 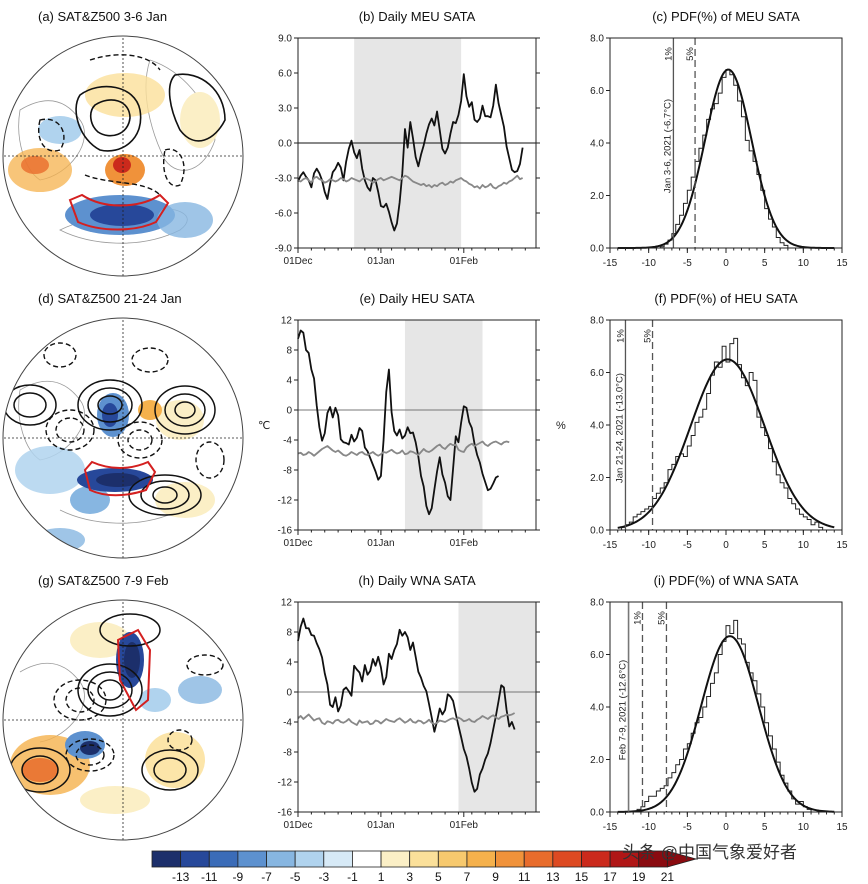 What do you see at coordinates (287, 723) in the screenshot?
I see `y-tick-label: -4` at bounding box center [287, 723].